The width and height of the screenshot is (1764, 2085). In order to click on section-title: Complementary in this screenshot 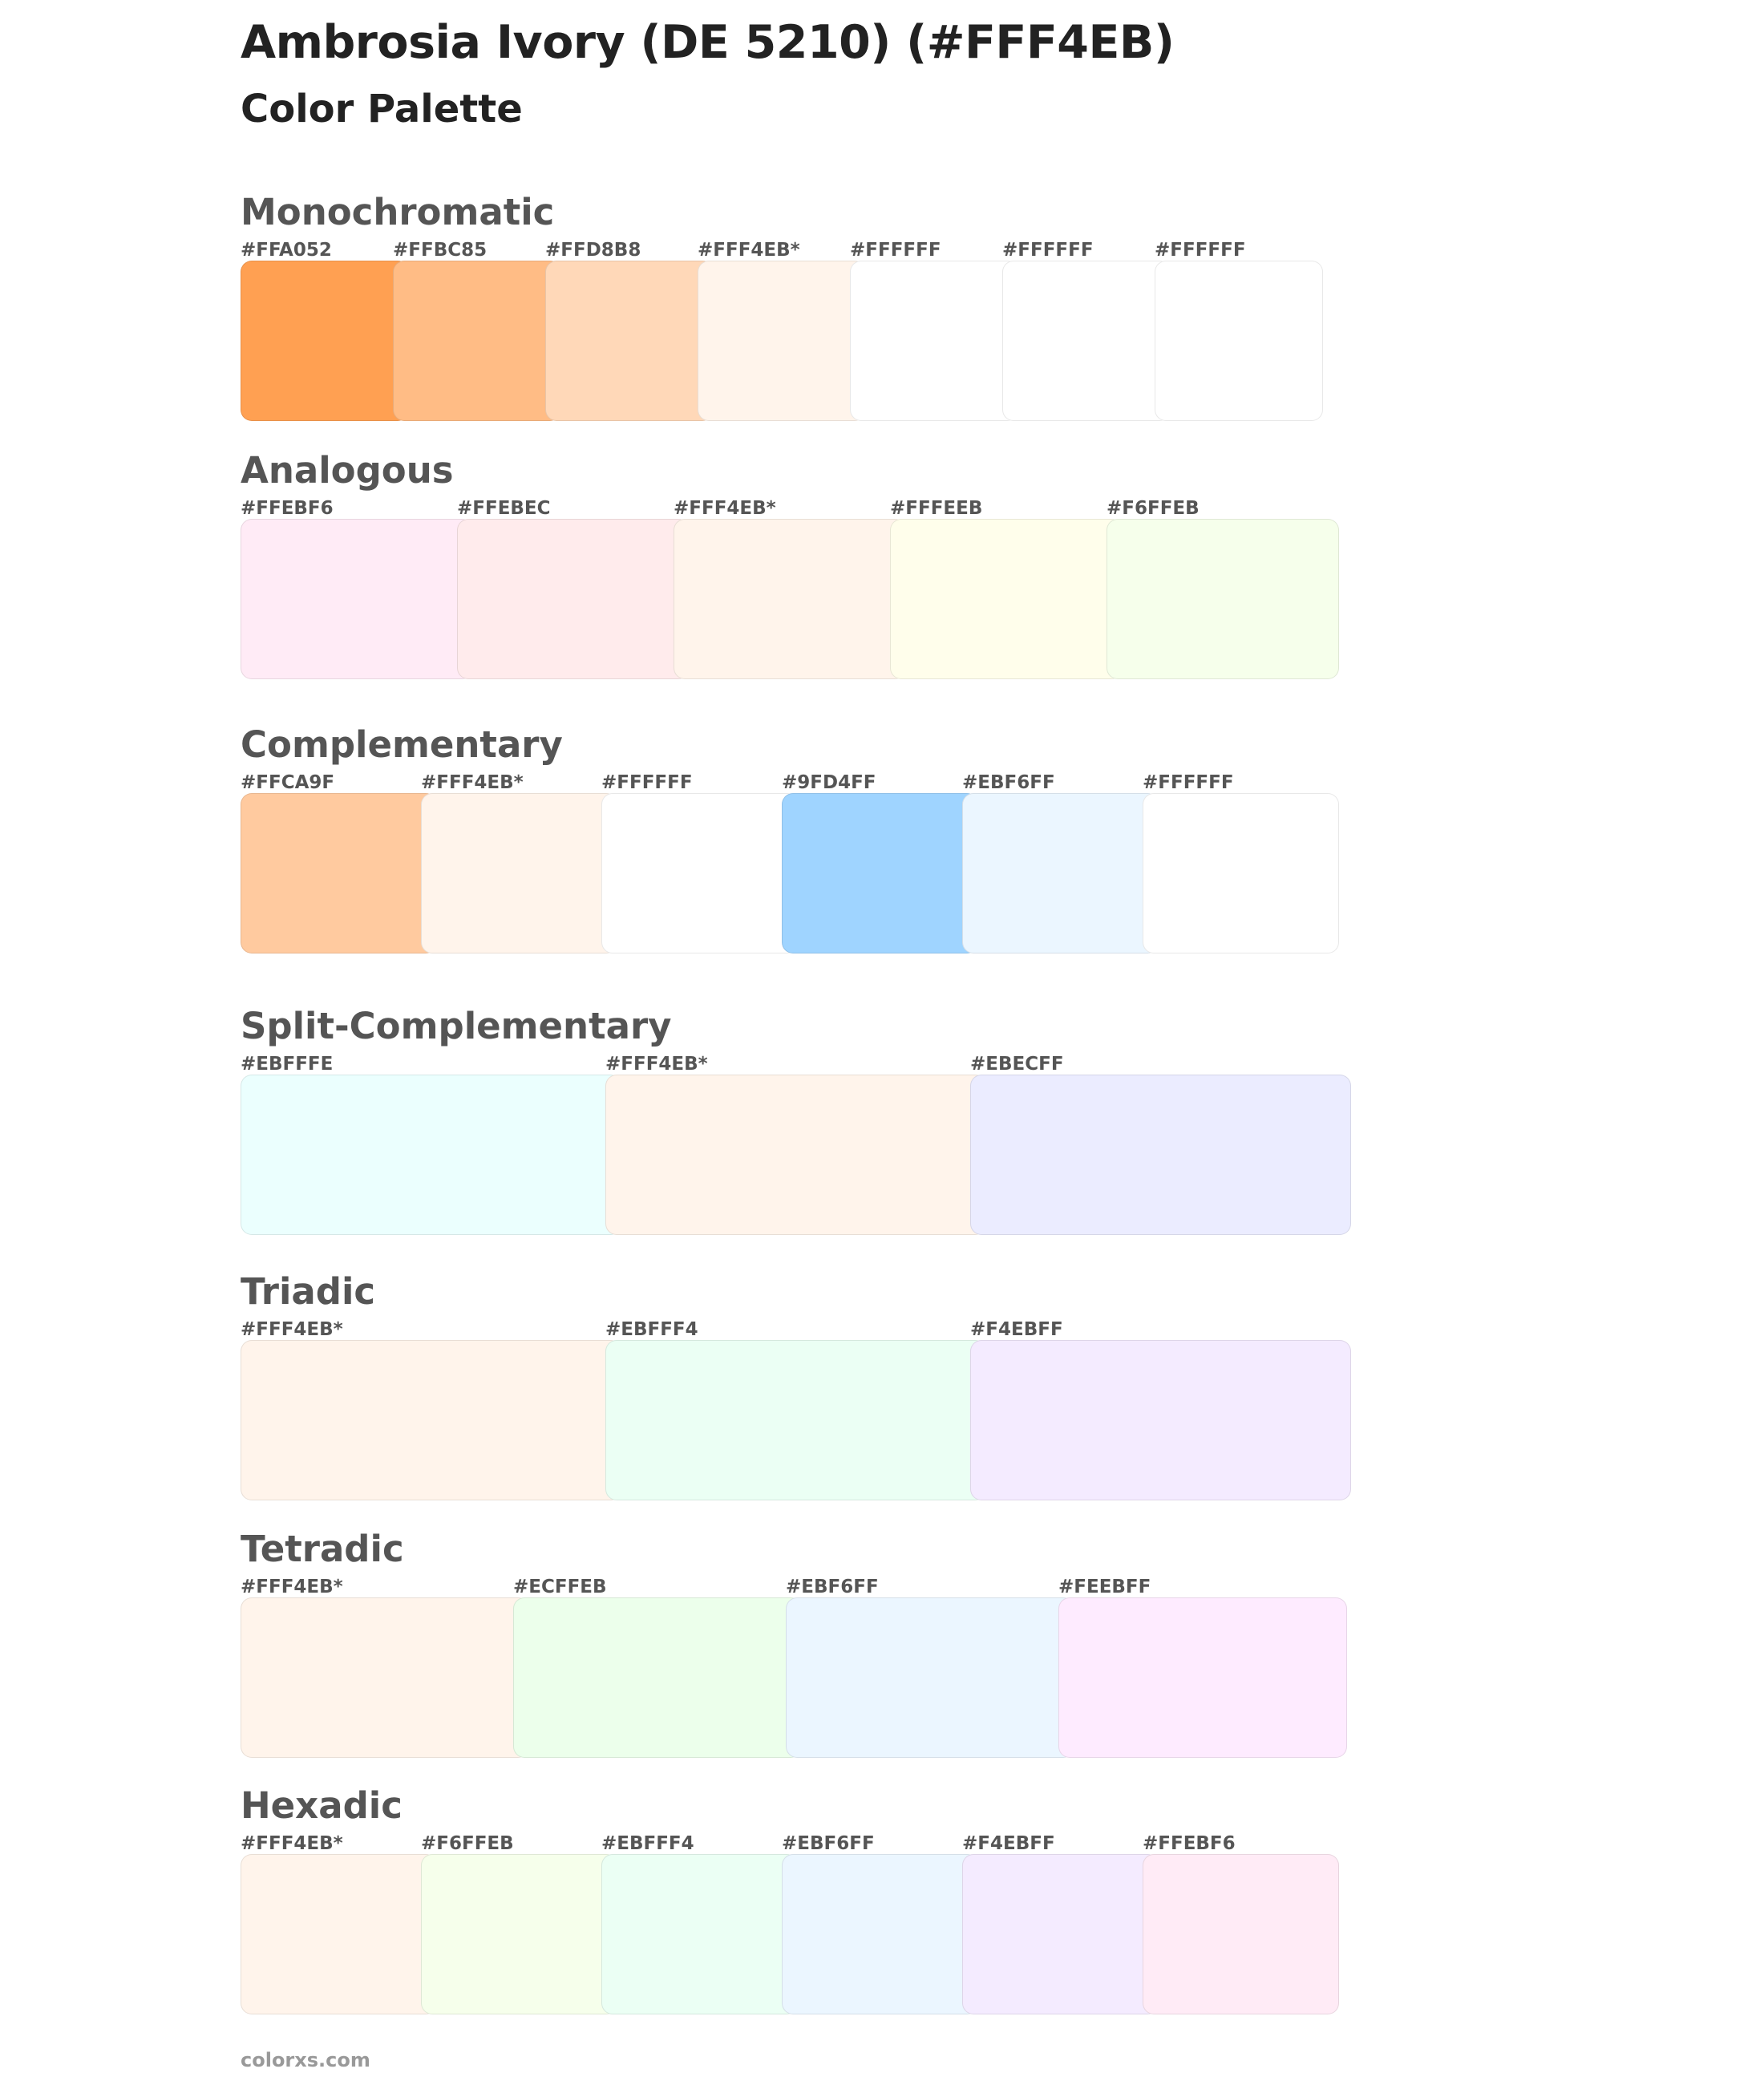, I will do `click(402, 744)`.